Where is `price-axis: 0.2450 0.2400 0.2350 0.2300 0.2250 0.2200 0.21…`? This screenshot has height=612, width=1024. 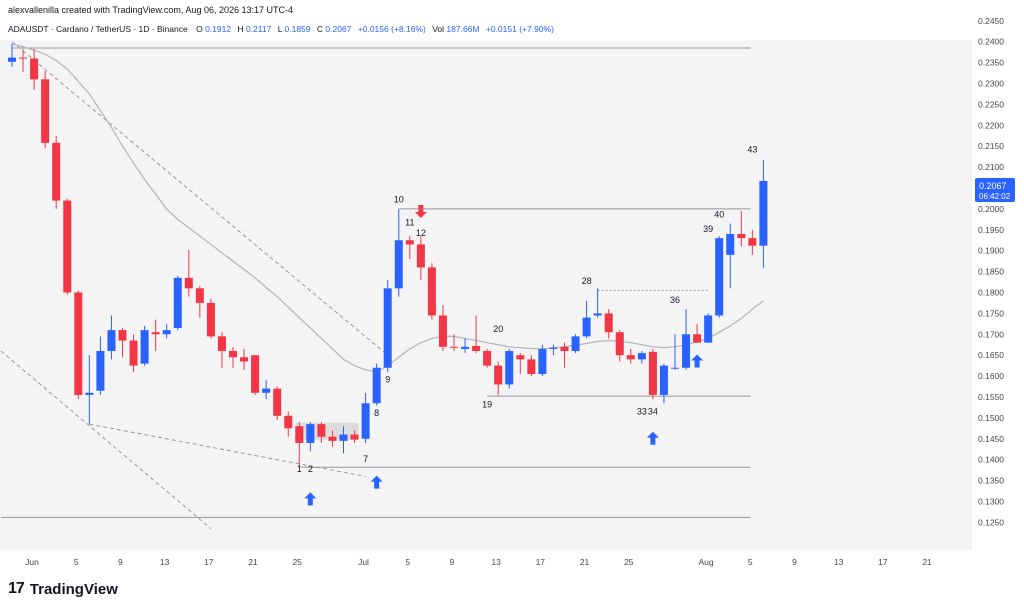
price-axis: 0.2450 0.2400 0.2350 0.2300 0.2250 0.2200 0.21… is located at coordinates (991, 272).